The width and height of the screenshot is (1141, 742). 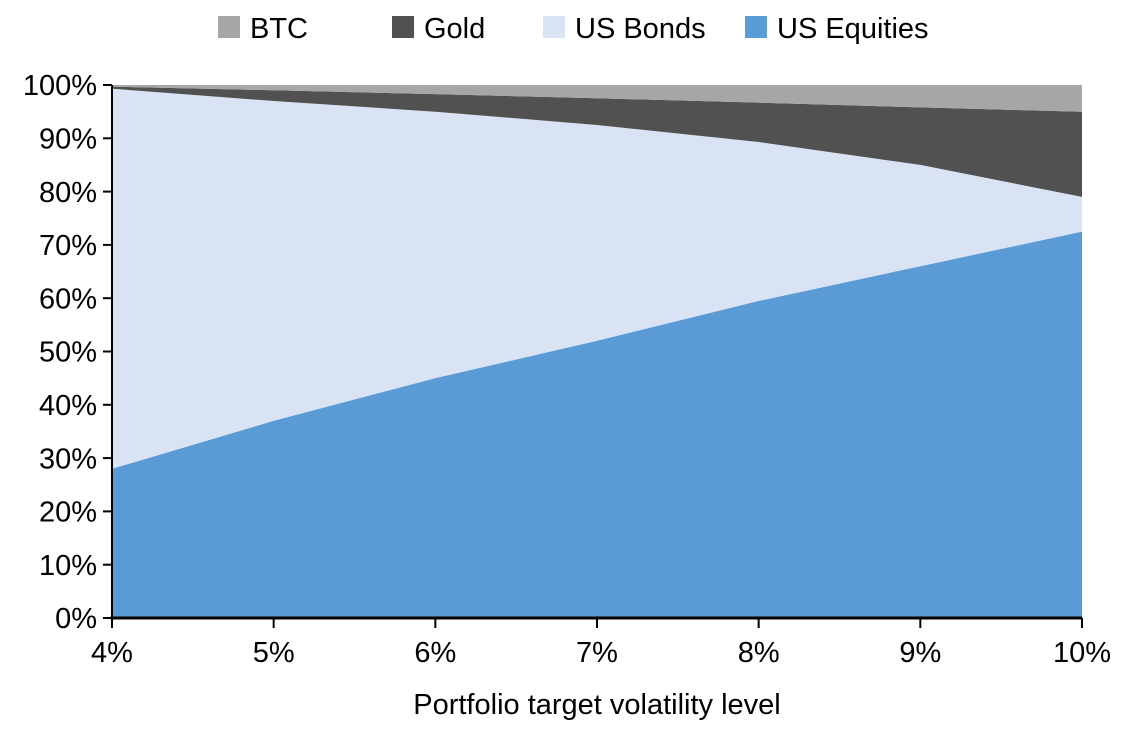 I want to click on x-tick-label: 4%, so click(x=112, y=653).